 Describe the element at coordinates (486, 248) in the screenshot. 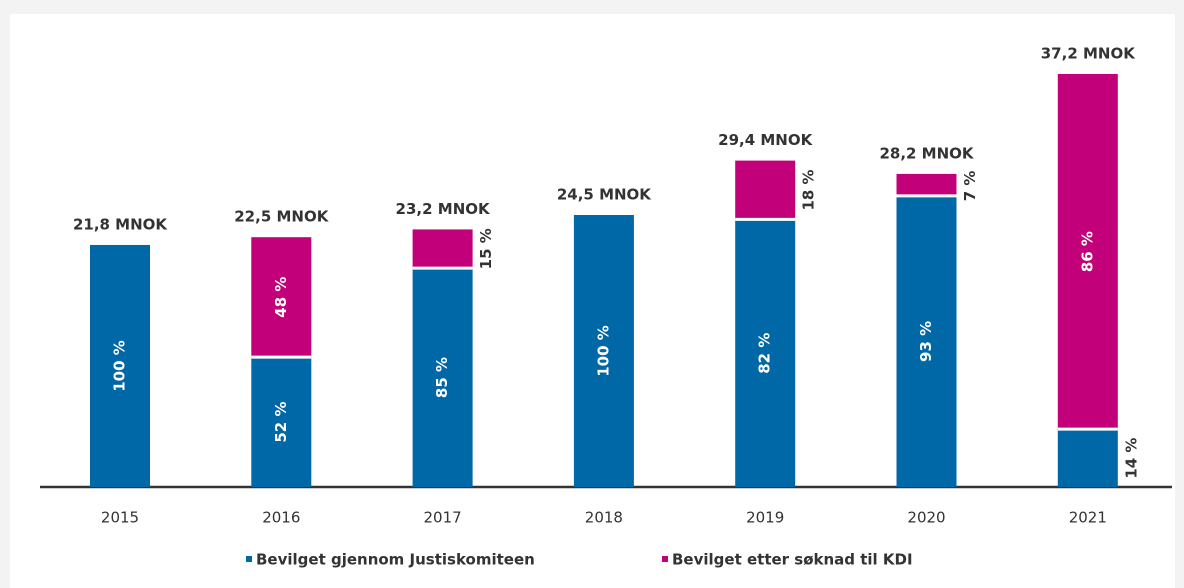

I see `value-label: 15 %` at that location.